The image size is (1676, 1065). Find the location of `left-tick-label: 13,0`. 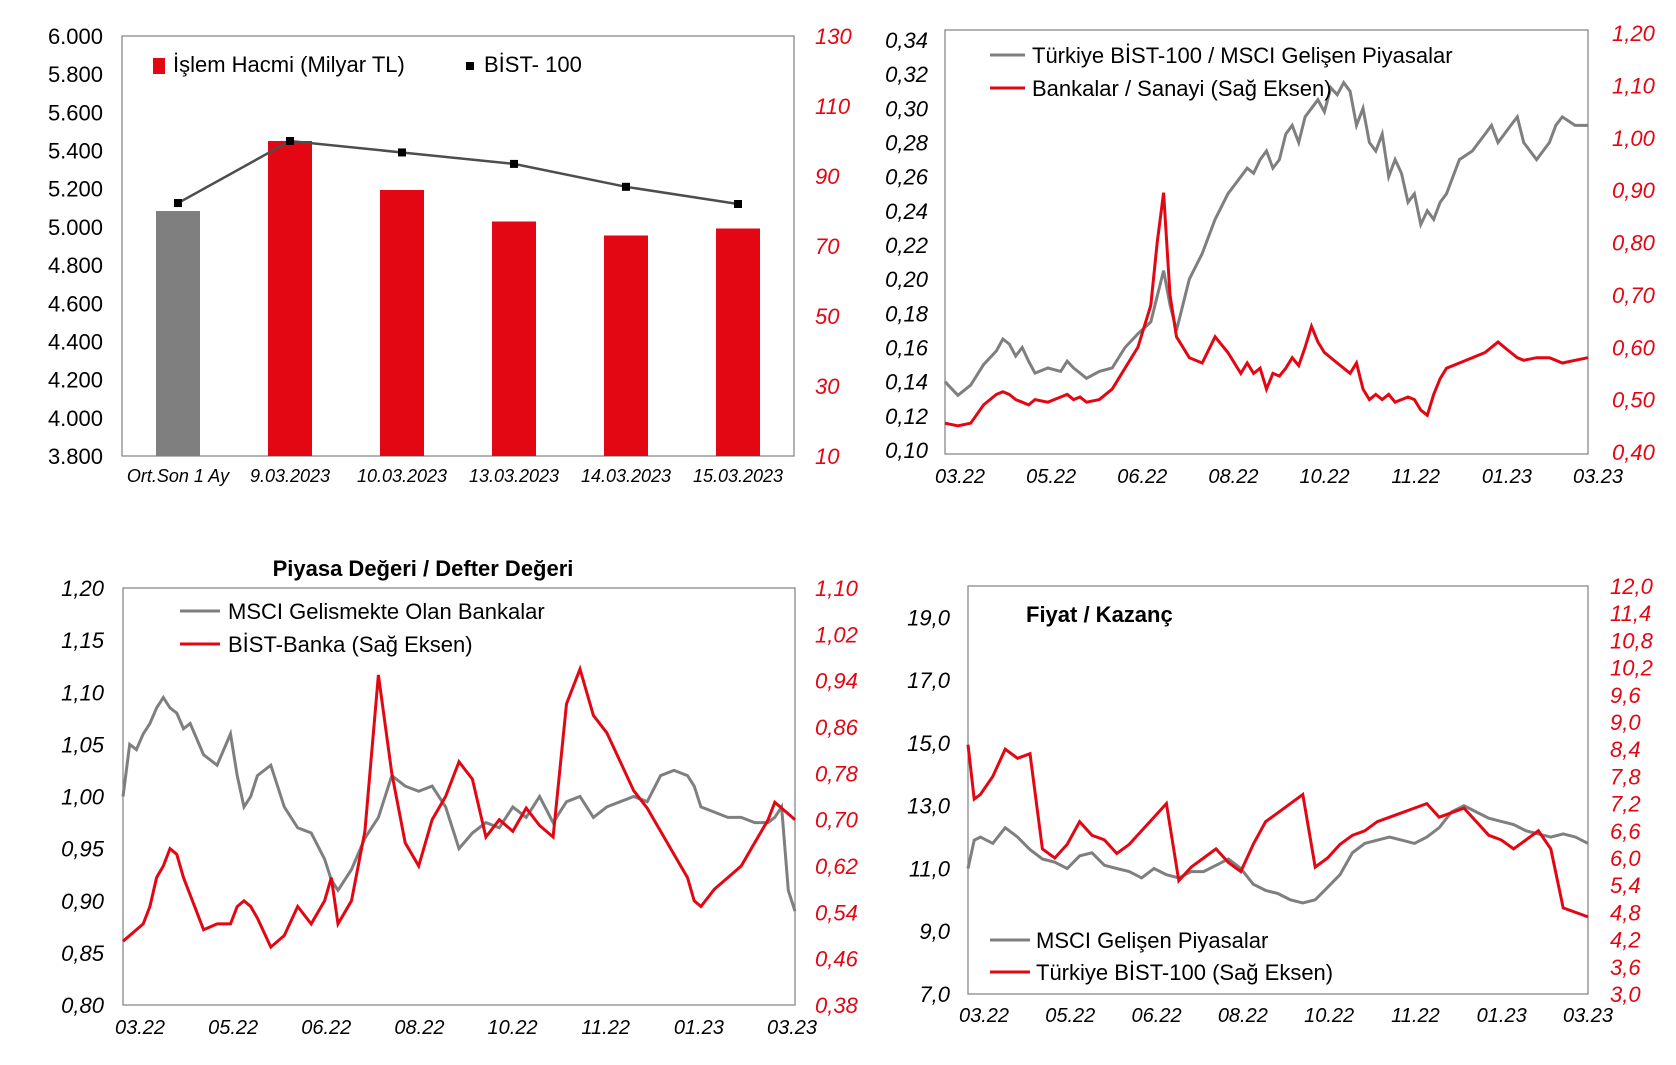

left-tick-label: 13,0 is located at coordinates (929, 806).